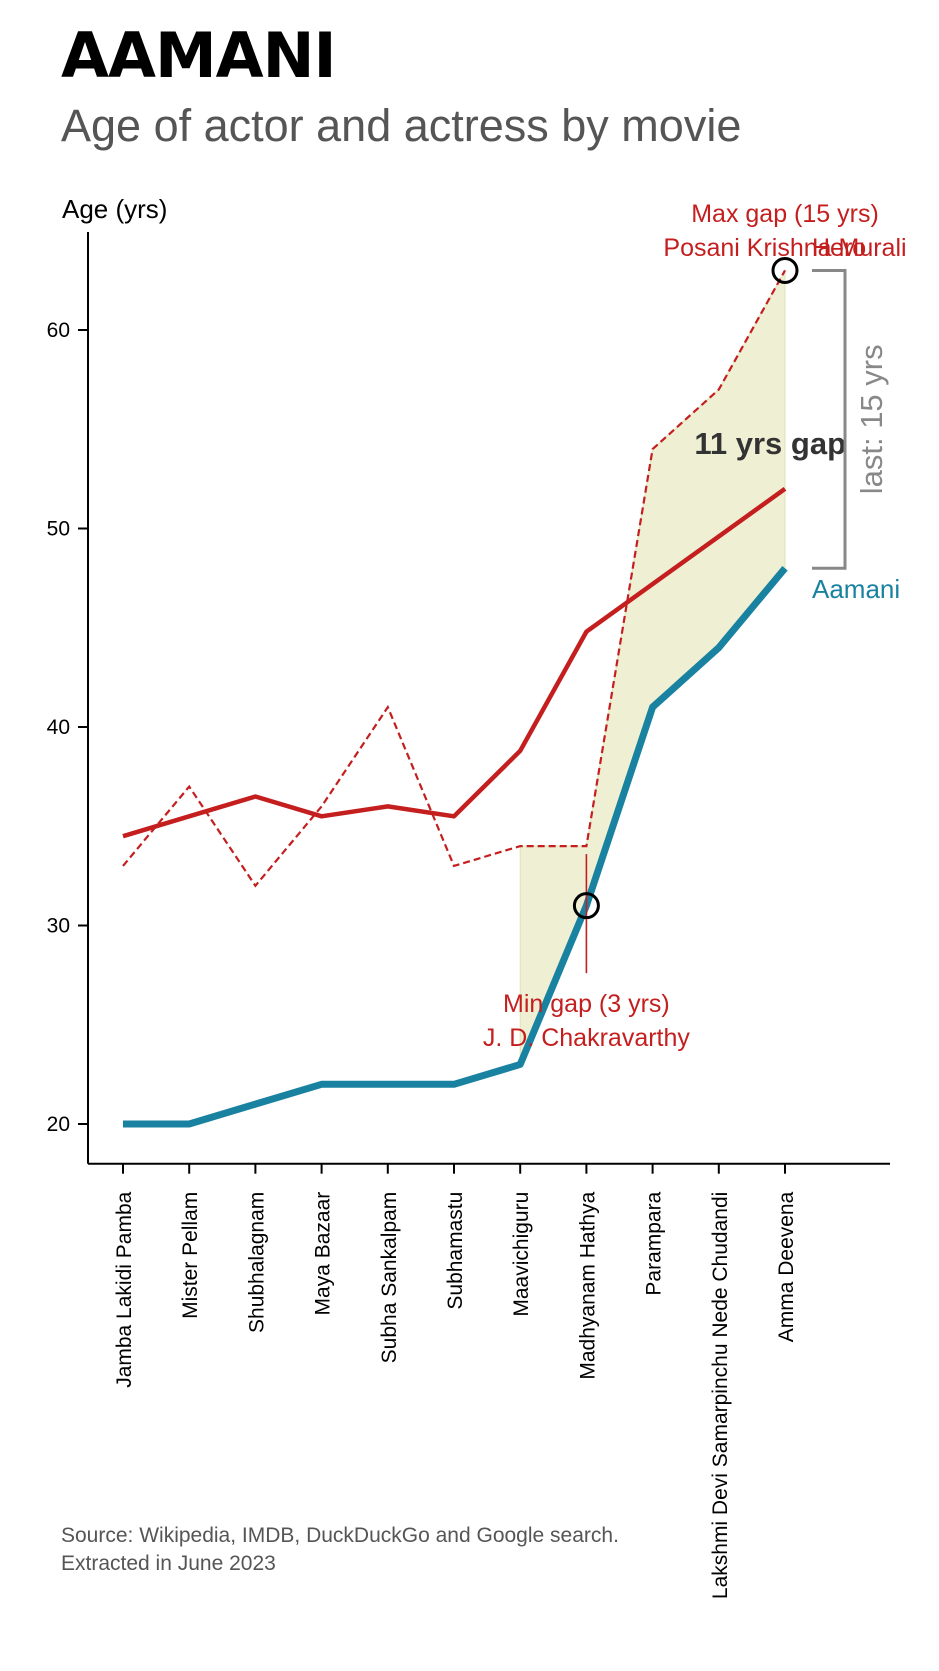 The width and height of the screenshot is (939, 1671). What do you see at coordinates (58, 926) in the screenshot?
I see `y-tick-label: 30` at bounding box center [58, 926].